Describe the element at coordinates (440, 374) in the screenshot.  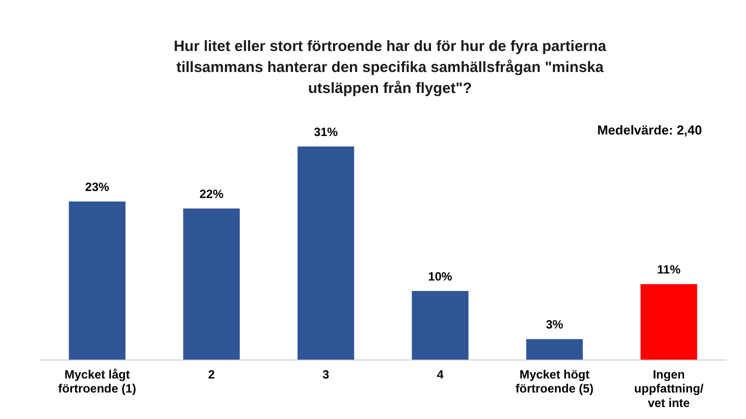
I see `x-tick-label: 4` at that location.